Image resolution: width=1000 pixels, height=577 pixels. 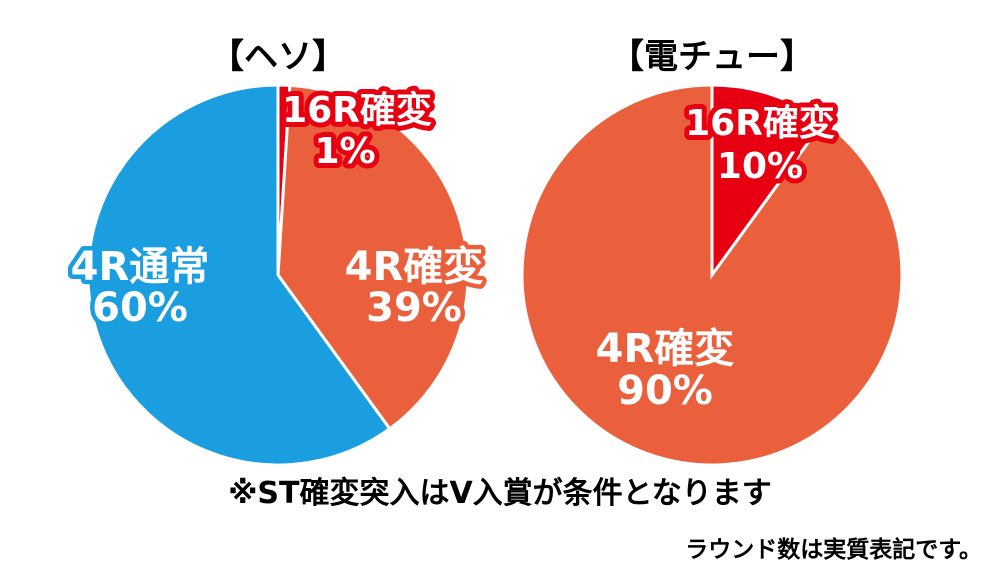 What do you see at coordinates (140, 267) in the screenshot?
I see `slice-label-heso-4r-tsujo: 4R通常` at bounding box center [140, 267].